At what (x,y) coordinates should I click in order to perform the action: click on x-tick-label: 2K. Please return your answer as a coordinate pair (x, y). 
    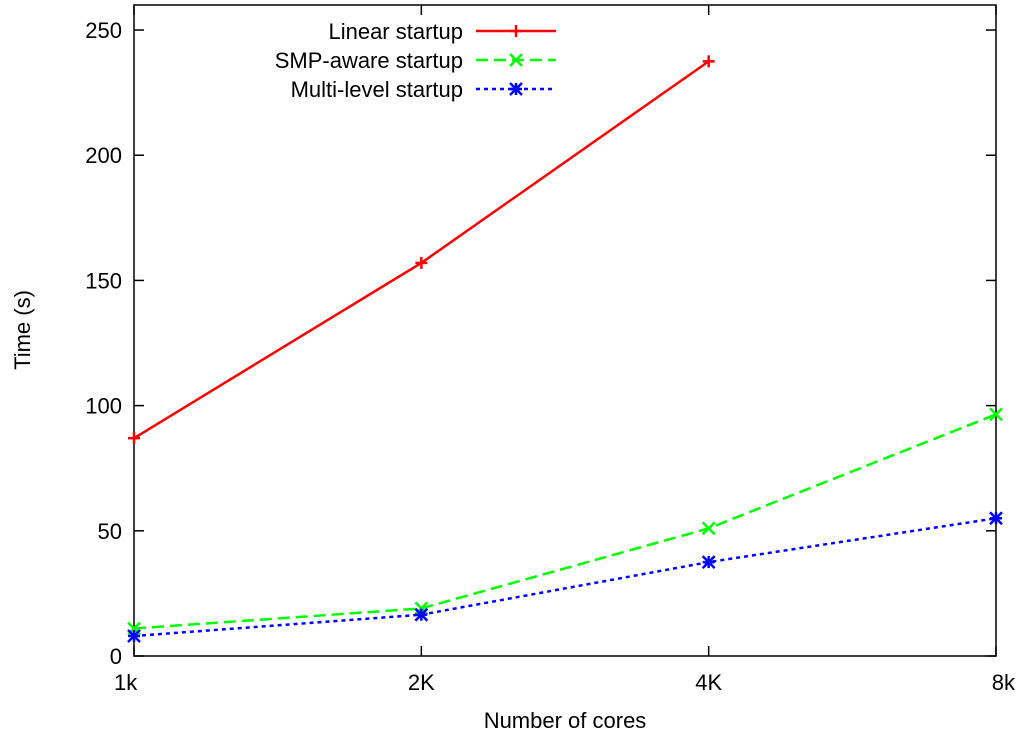
    Looking at the image, I should click on (421, 682).